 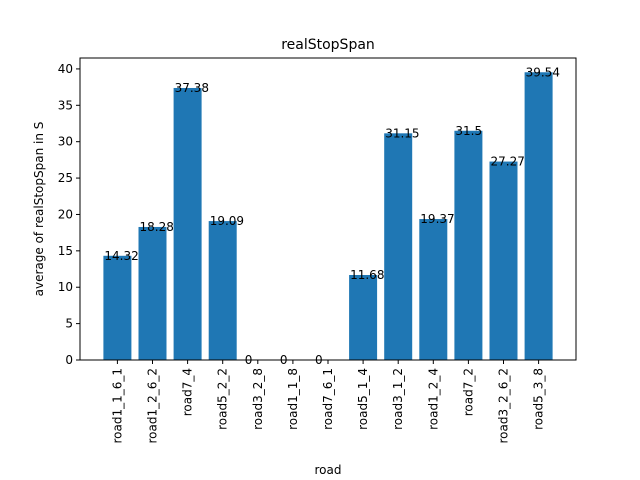 I want to click on y-tick-label-10: 10, so click(x=65, y=287).